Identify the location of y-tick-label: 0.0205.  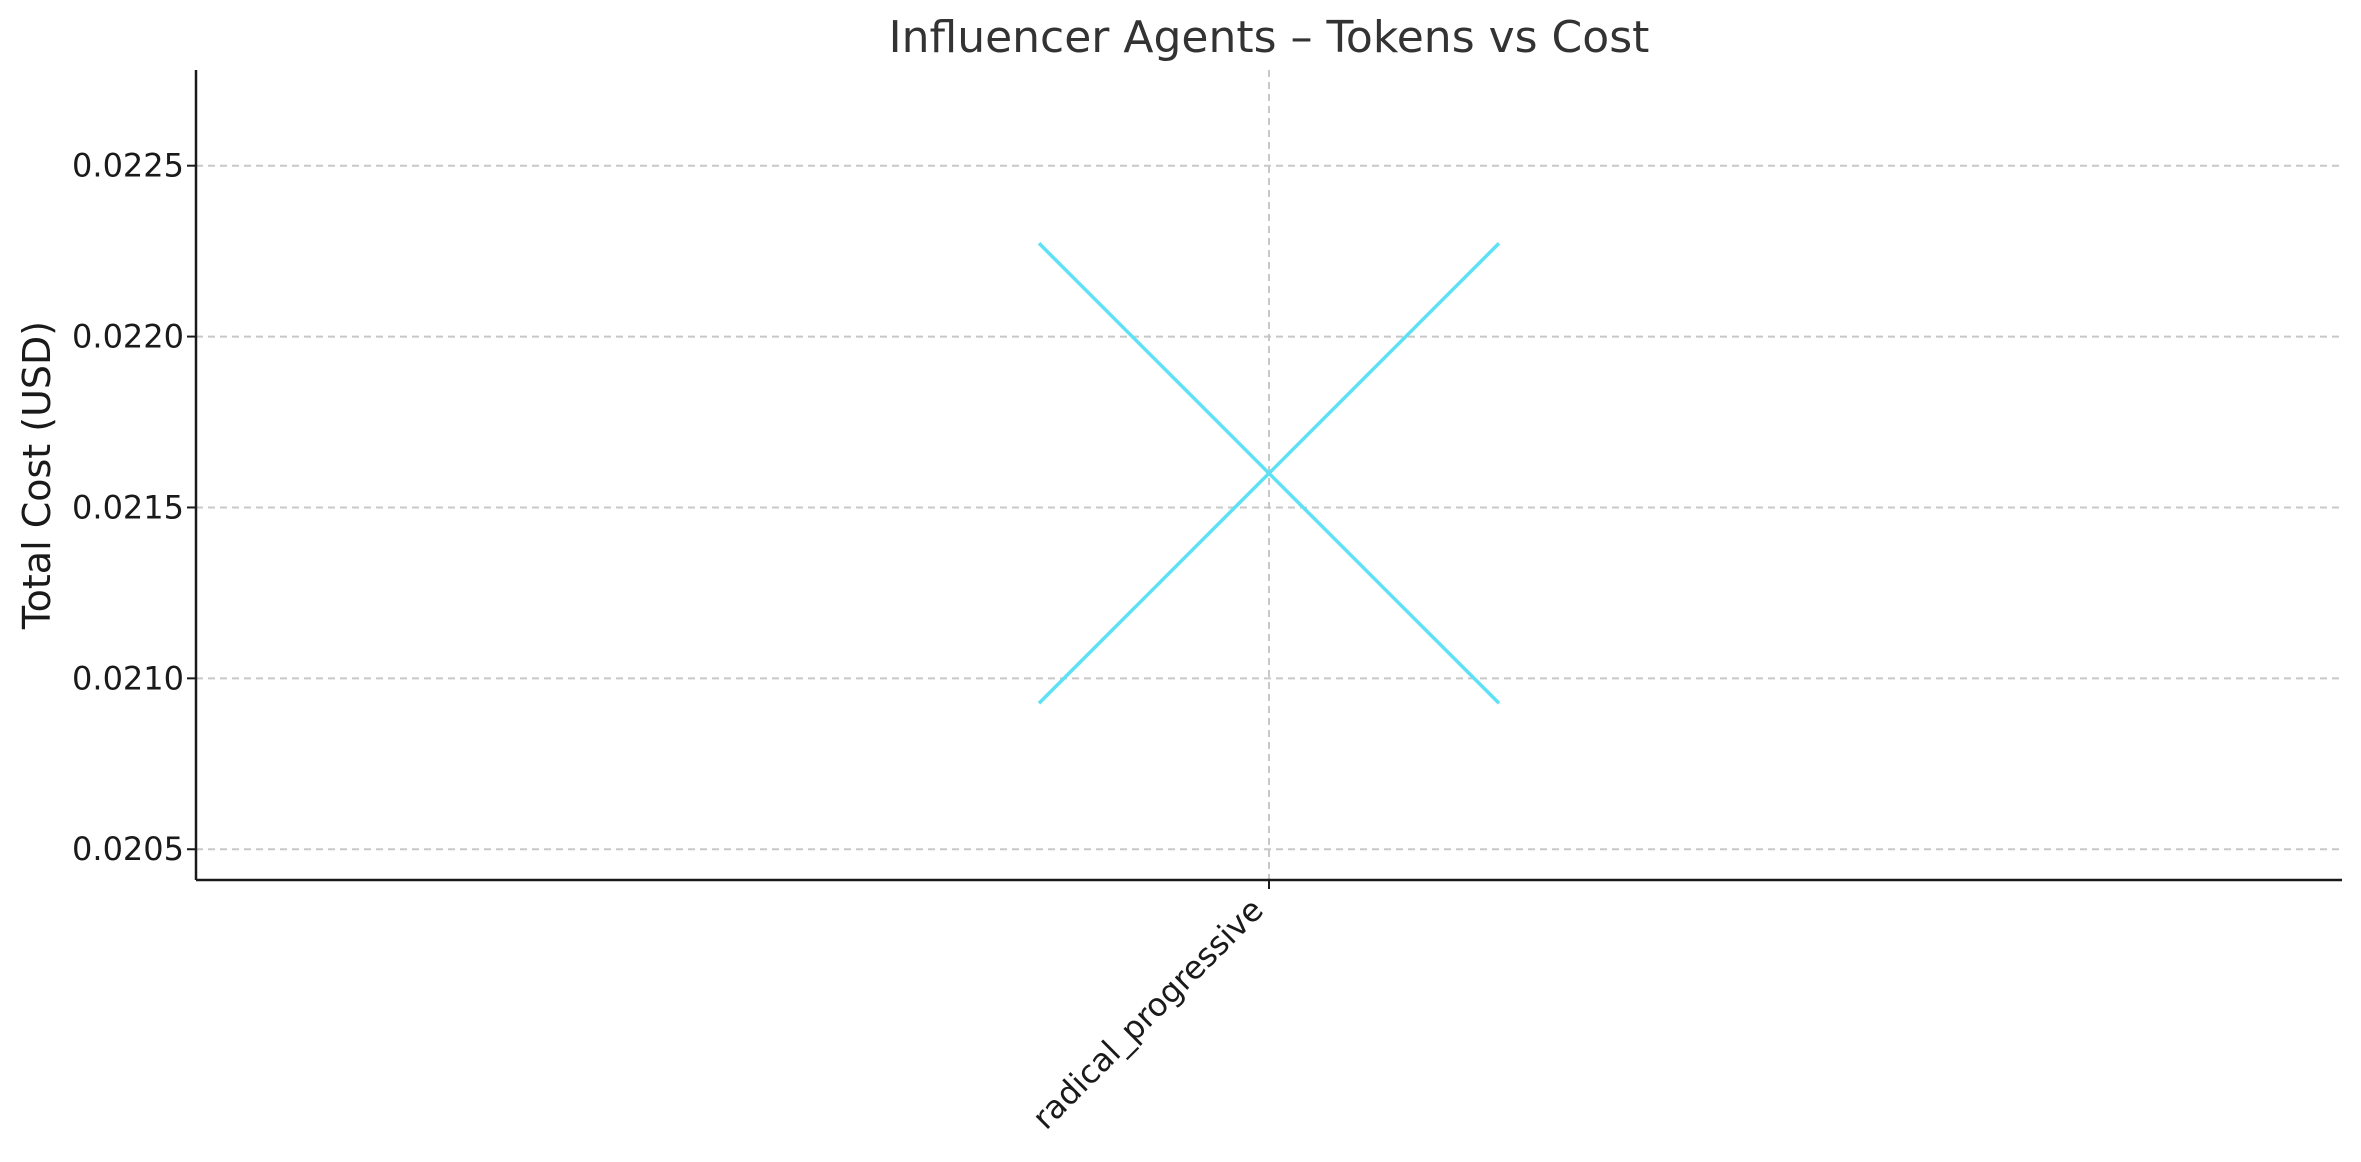
(128, 849).